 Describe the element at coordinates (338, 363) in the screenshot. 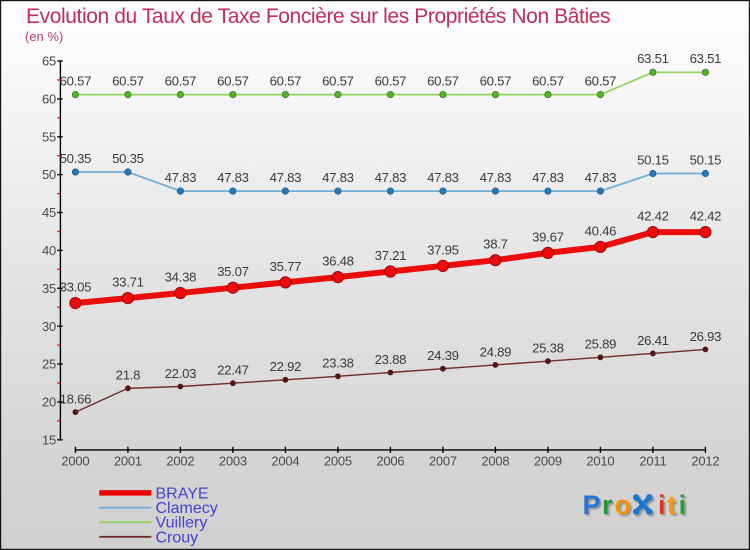

I see `svg-text: 23.38` at that location.